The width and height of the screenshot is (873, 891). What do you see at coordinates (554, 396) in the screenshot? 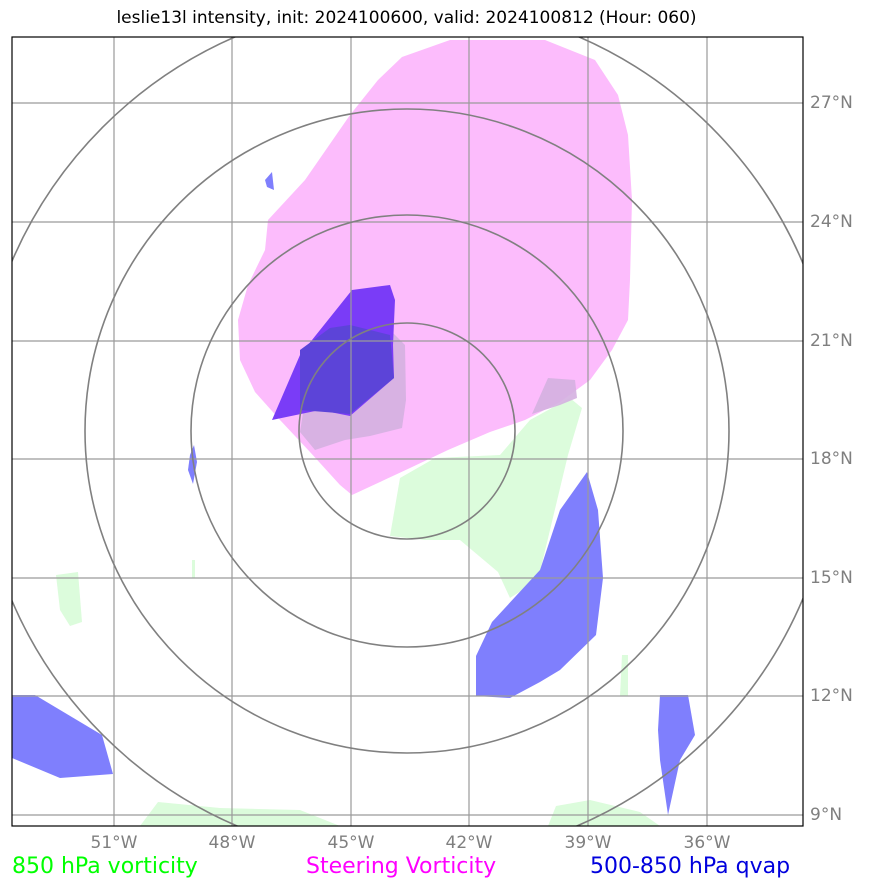
I see `overlap-region` at bounding box center [554, 396].